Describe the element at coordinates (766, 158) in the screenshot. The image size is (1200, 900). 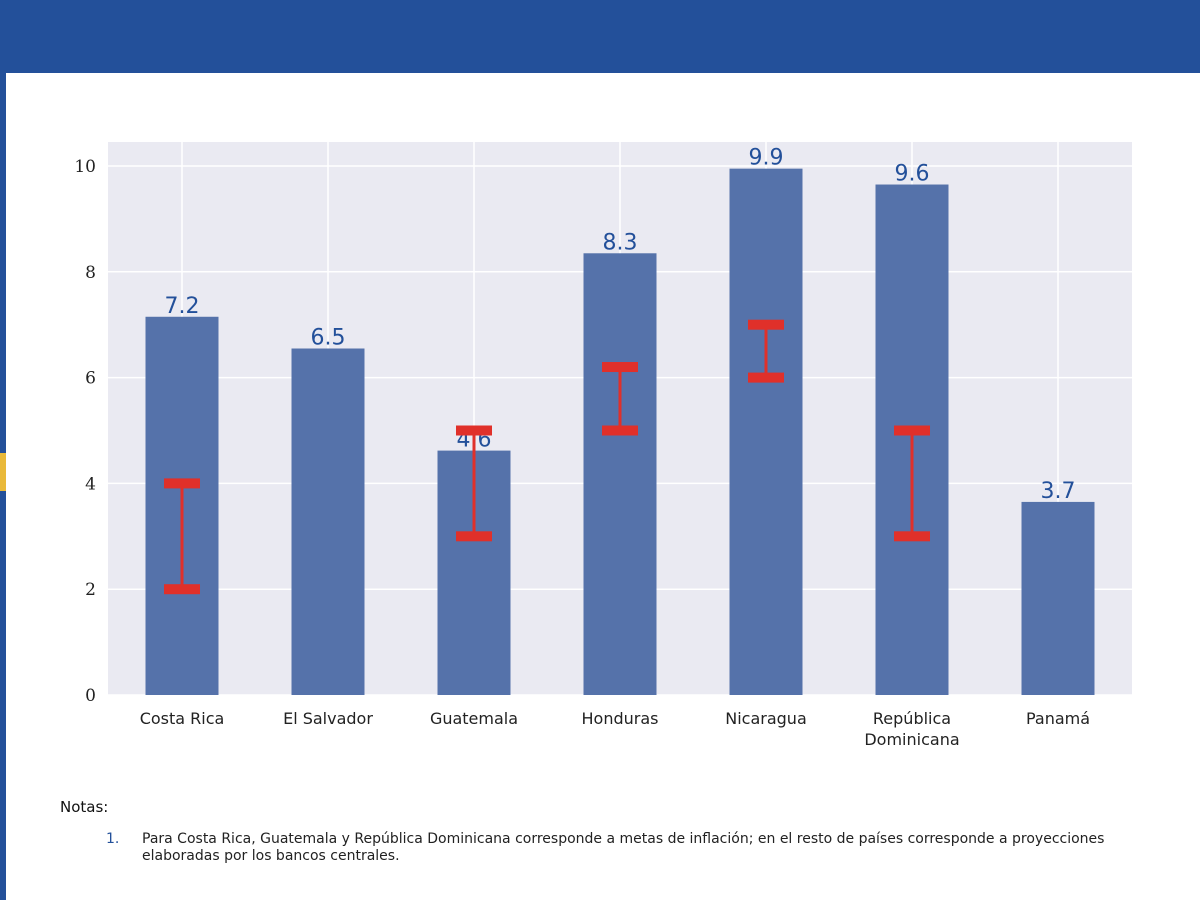
I see `data-label: 9.9` at that location.